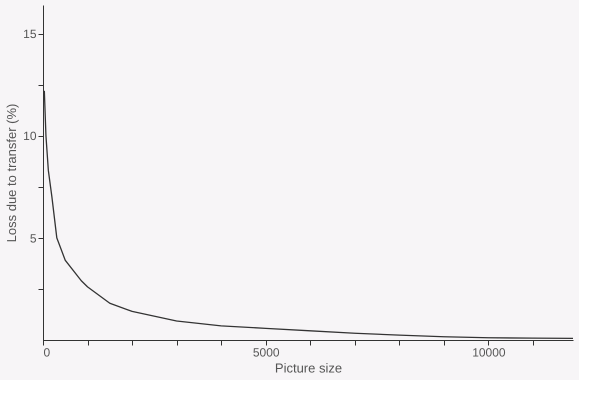  I want to click on y-axis-title: Loss due to transfer (%), so click(12, 173).